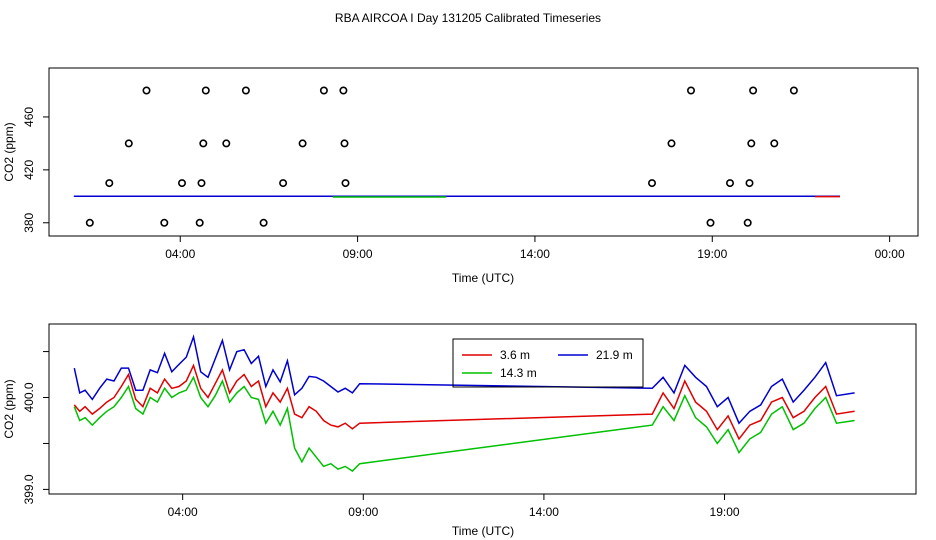 The image size is (936, 540). Describe the element at coordinates (29, 170) in the screenshot. I see `top-y-tick-label: 420` at that location.